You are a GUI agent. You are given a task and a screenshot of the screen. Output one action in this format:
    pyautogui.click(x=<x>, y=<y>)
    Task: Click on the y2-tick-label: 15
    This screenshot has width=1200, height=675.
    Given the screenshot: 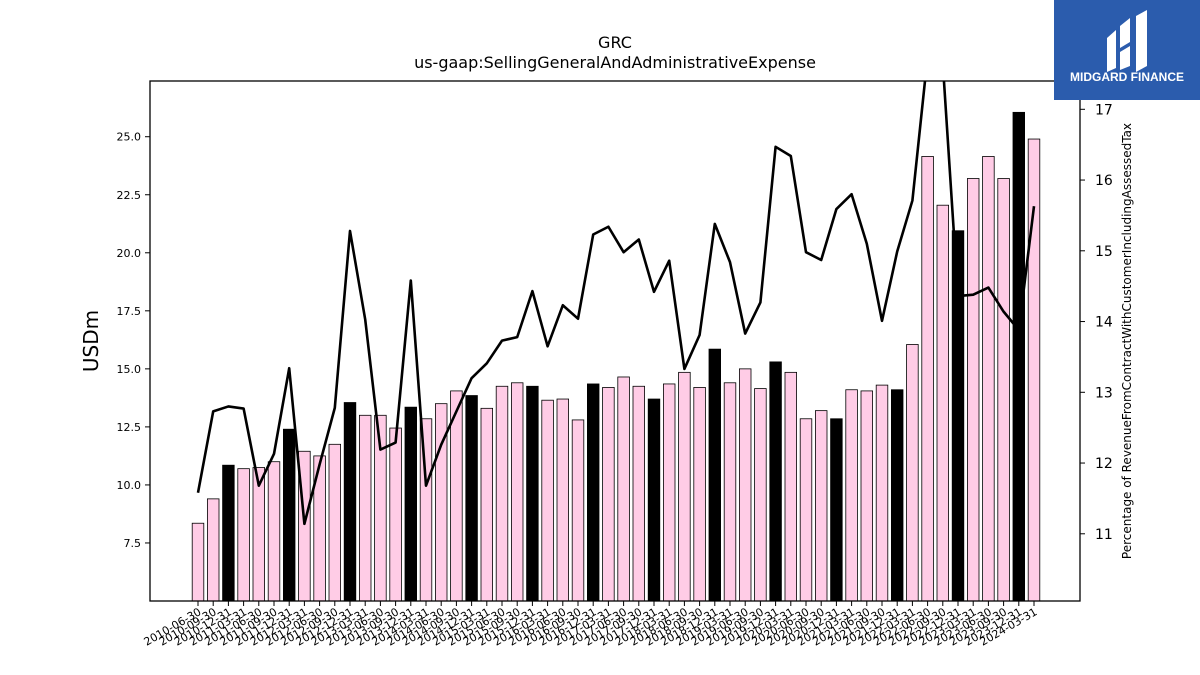 What is the action you would take?
    pyautogui.click(x=1104, y=252)
    